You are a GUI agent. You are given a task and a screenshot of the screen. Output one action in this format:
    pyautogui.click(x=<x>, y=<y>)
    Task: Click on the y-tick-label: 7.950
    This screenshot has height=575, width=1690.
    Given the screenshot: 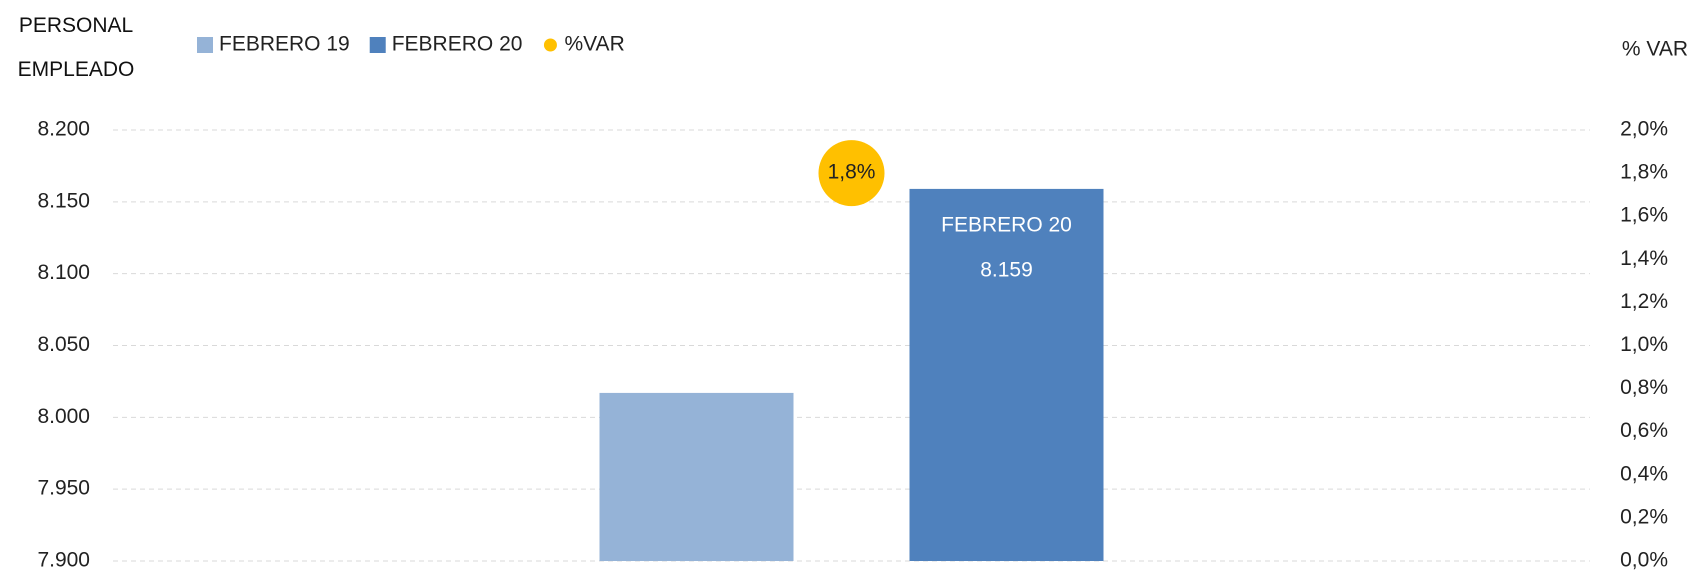 What is the action you would take?
    pyautogui.click(x=63, y=488)
    